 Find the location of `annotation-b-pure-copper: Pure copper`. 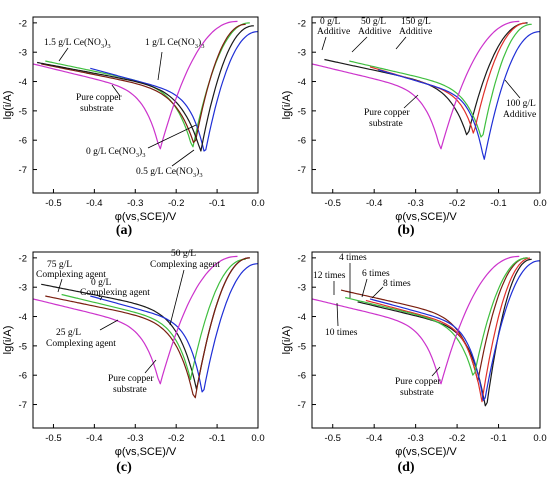

annotation-b-pure-copper: Pure copper is located at coordinates (387, 113).